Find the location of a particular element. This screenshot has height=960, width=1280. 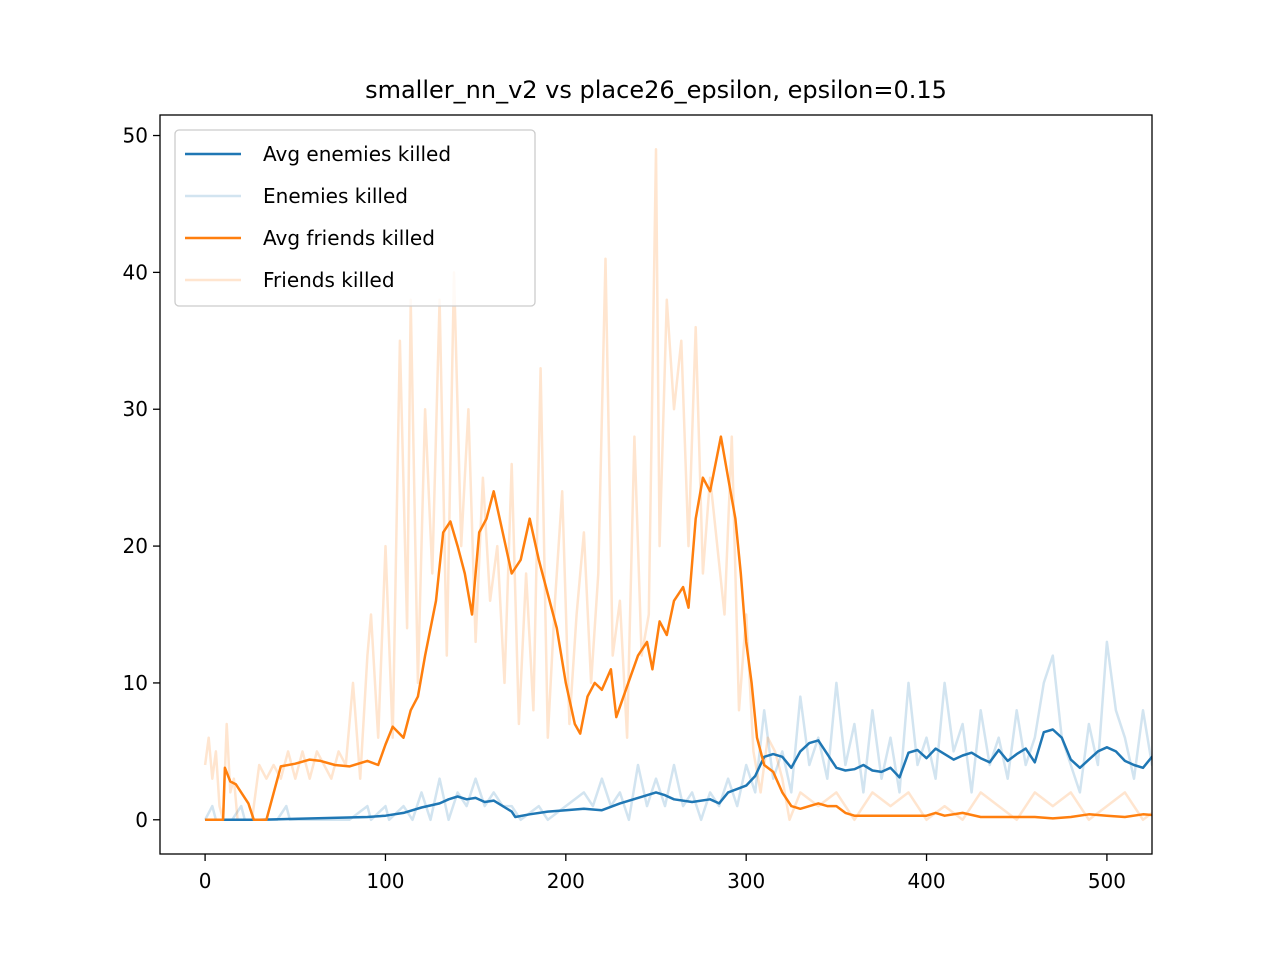

y-tick-label: 30 is located at coordinates (135, 409).